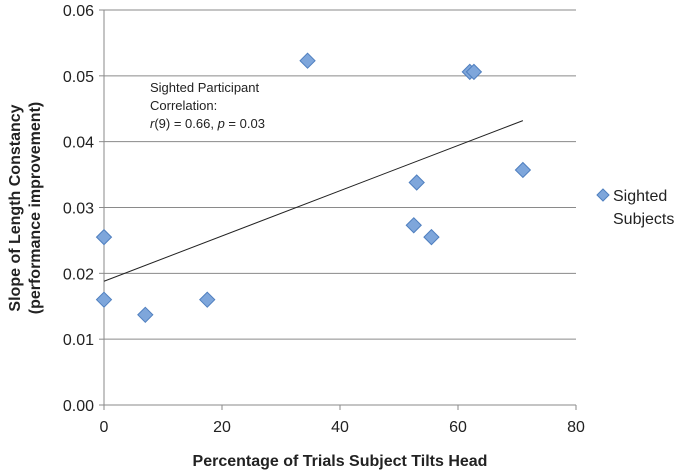  Describe the element at coordinates (603, 195) in the screenshot. I see `legend-marker` at that location.